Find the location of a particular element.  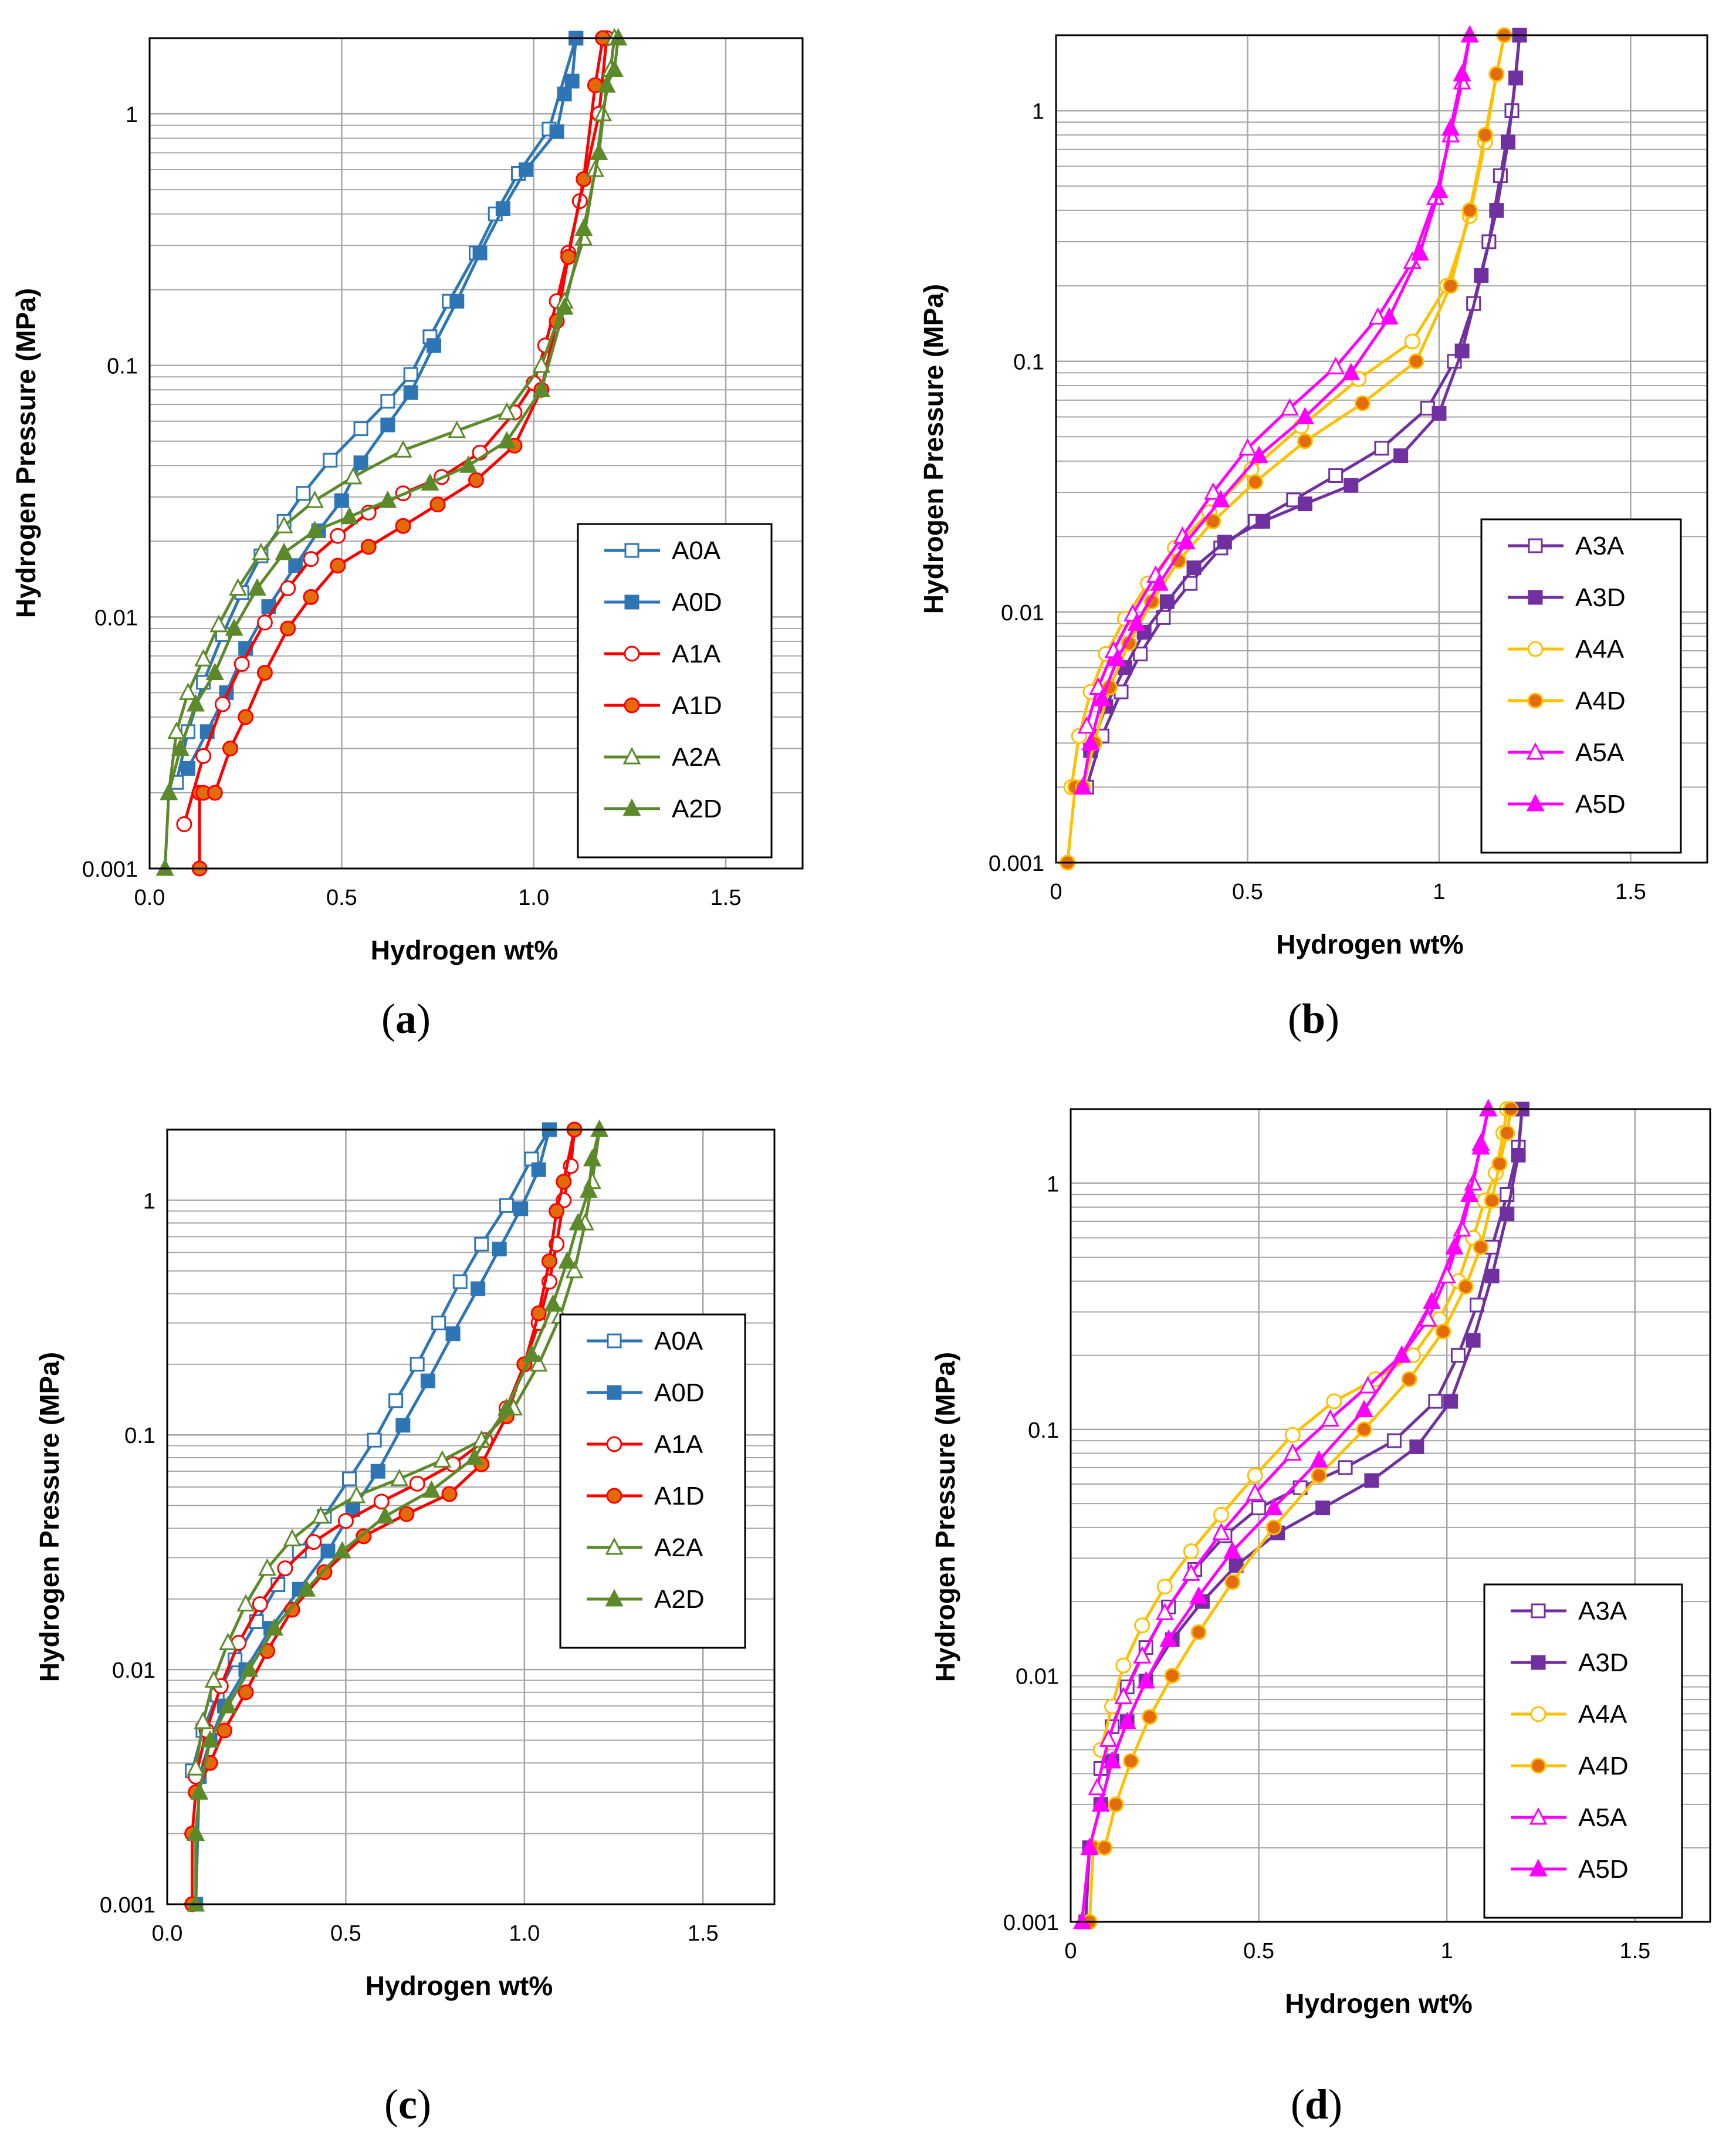

legend-box is located at coordinates (675, 691).